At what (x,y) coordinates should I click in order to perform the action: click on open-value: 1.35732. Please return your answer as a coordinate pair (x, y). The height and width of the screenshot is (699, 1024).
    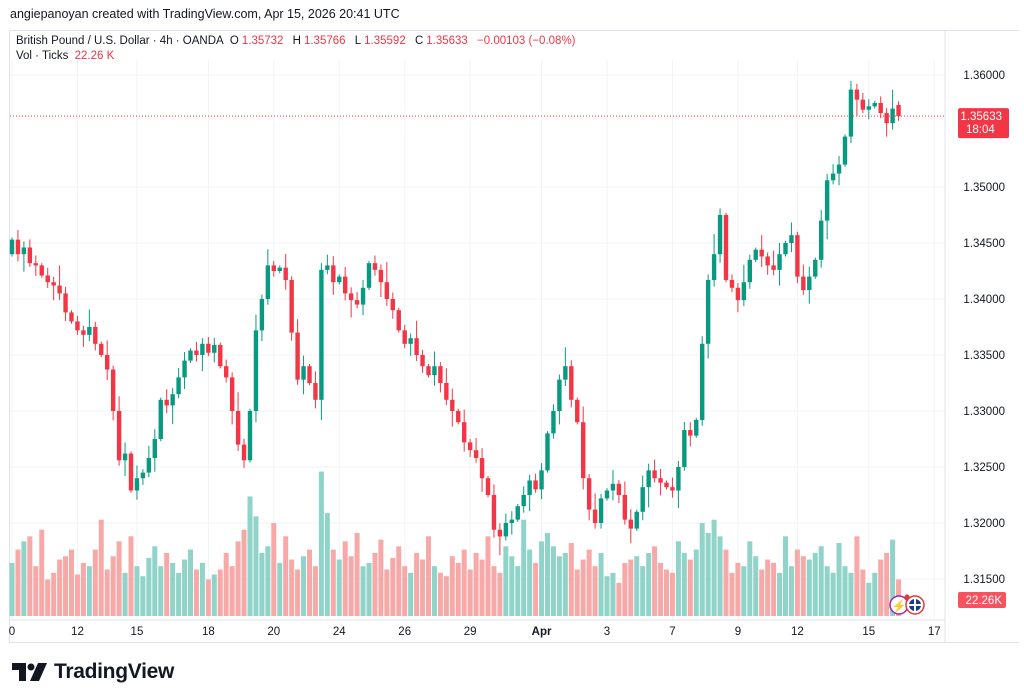
    Looking at the image, I should click on (262, 41).